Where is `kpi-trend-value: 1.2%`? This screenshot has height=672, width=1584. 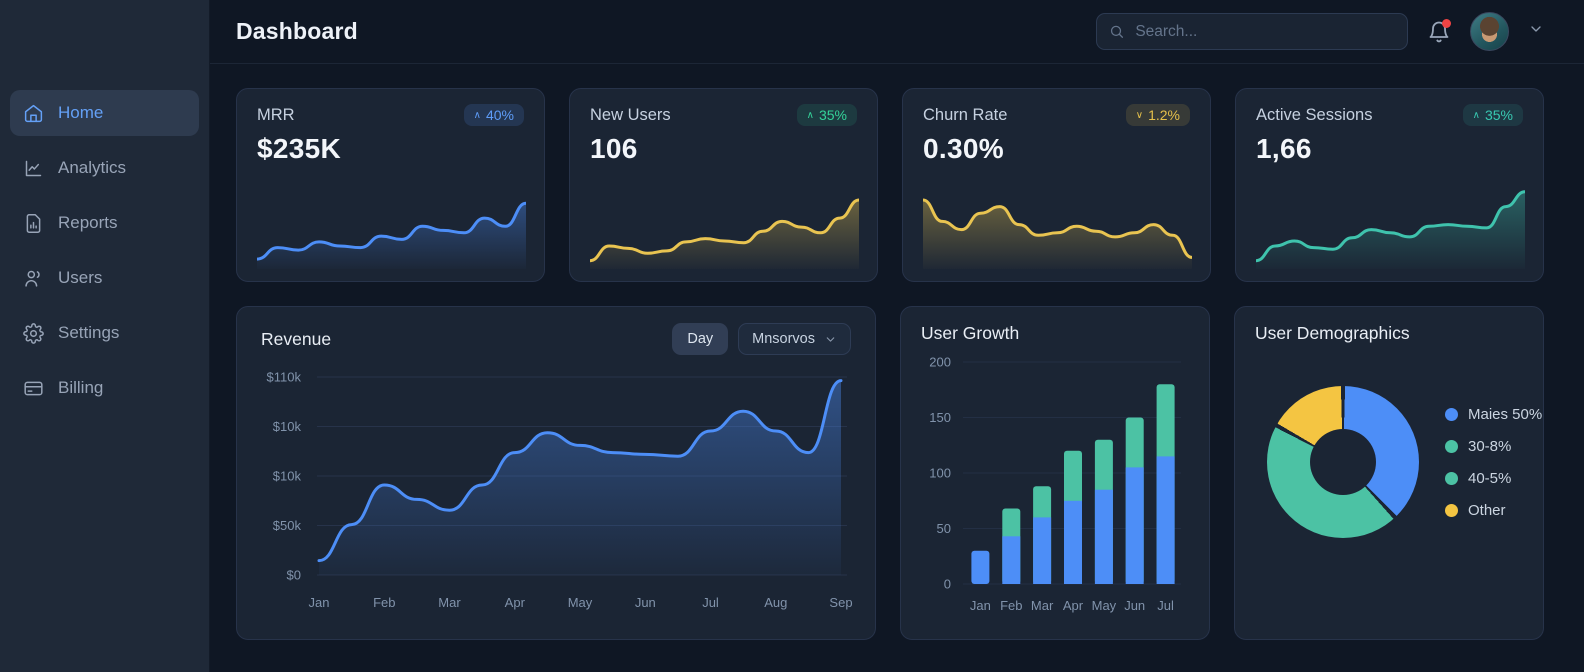
kpi-trend-value: 1.2% is located at coordinates (1164, 115).